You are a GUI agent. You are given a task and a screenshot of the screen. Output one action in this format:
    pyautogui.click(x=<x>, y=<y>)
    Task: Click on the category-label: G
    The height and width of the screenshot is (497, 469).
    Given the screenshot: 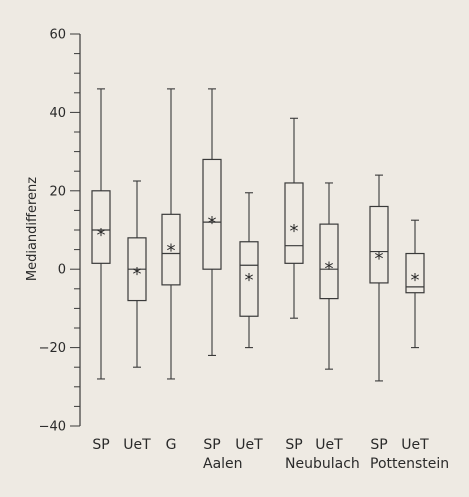 What is the action you would take?
    pyautogui.click(x=171, y=445)
    